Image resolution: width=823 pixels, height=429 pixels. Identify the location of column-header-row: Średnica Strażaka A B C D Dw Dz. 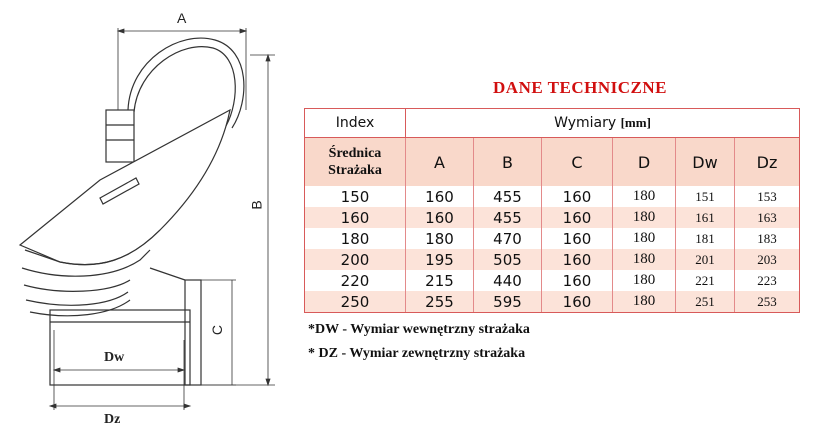
(552, 161).